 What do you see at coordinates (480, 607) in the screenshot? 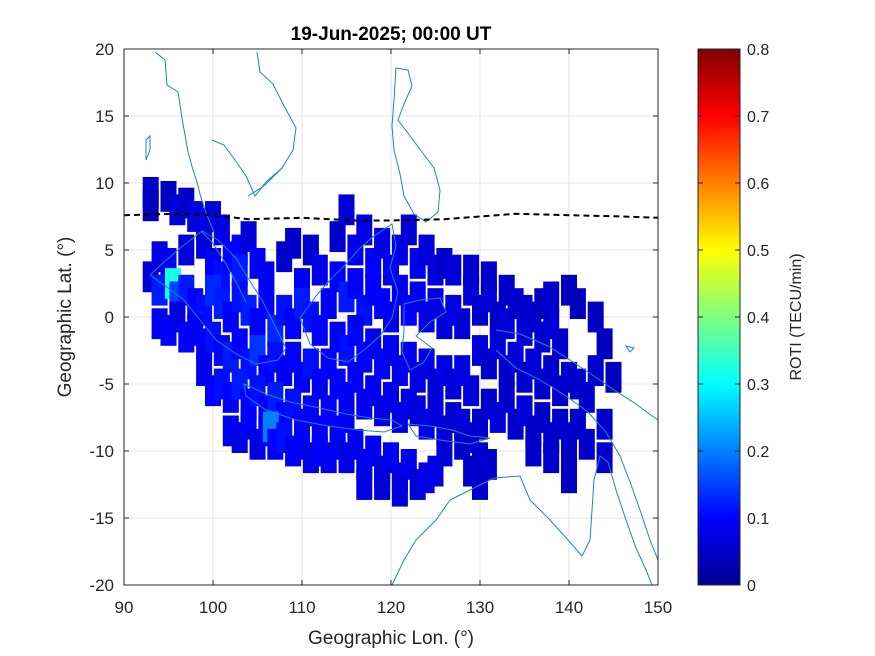
I see `x-tick-label: 130` at bounding box center [480, 607].